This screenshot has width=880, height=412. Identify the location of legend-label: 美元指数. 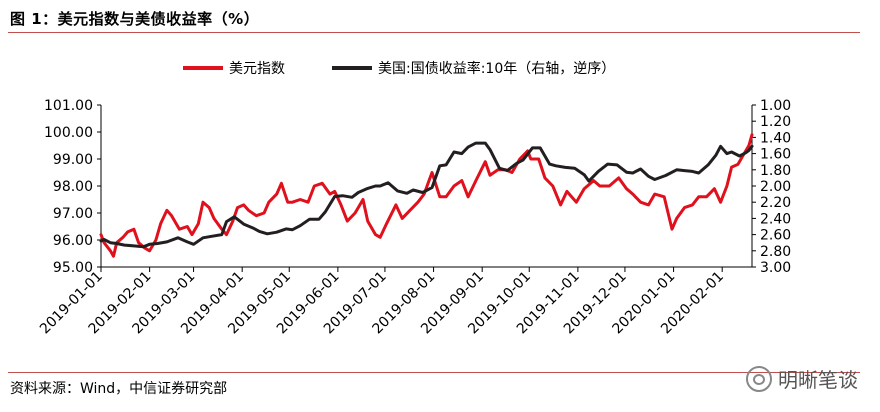
(257, 69).